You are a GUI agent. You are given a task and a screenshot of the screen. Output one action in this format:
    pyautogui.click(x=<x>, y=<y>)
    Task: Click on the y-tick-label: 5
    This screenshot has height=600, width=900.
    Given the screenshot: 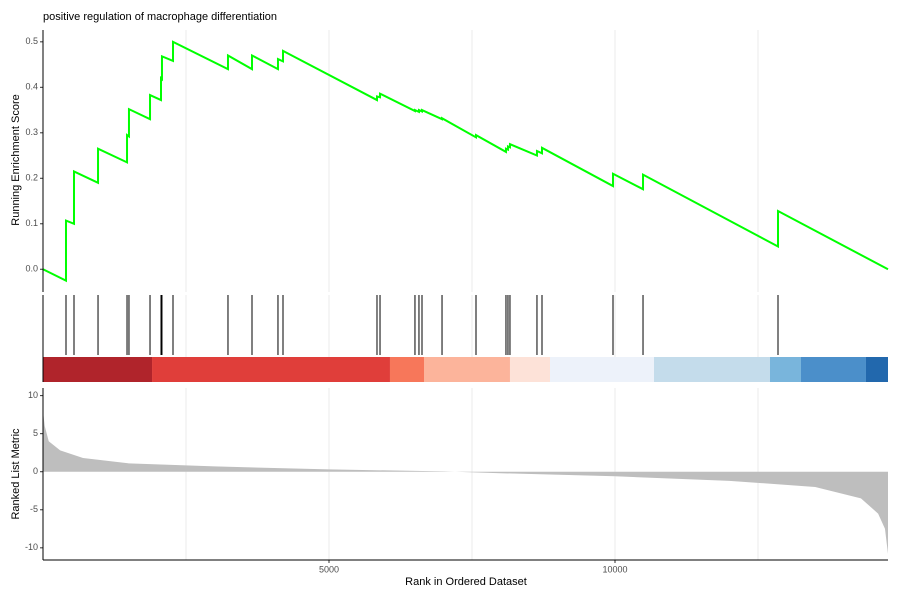 What is the action you would take?
    pyautogui.click(x=35, y=433)
    